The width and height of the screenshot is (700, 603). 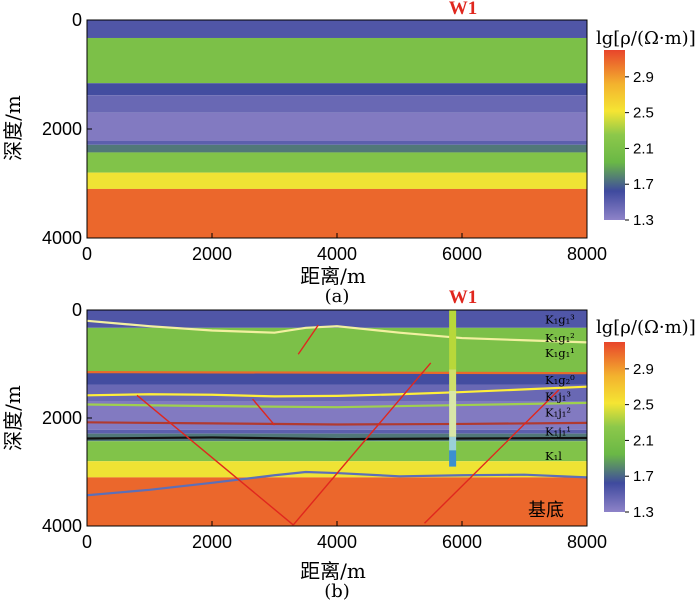 I want to click on formation-label: K₁j₁³, so click(x=558, y=396).